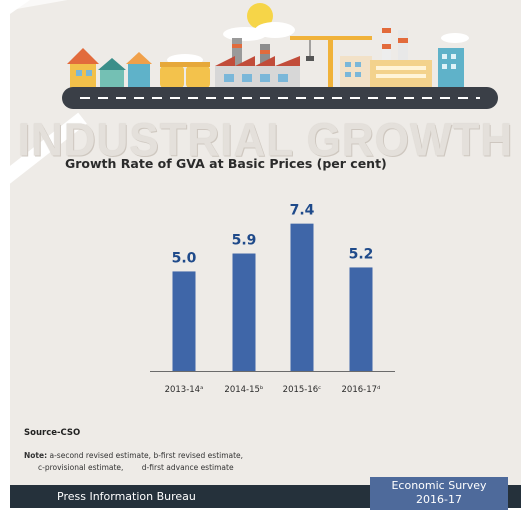 The height and width of the screenshot is (510, 521). I want to click on source-text: Source-CSO, so click(52, 433).